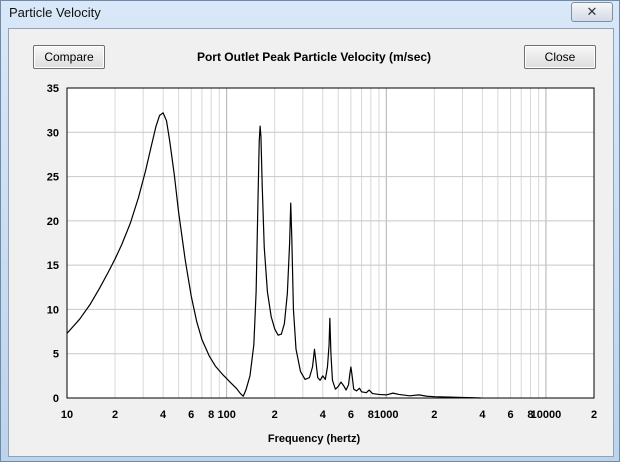 The height and width of the screenshot is (462, 620). What do you see at coordinates (53, 244) in the screenshot?
I see `y-tick-labels: 0 5 10 15 20 25 30 35` at bounding box center [53, 244].